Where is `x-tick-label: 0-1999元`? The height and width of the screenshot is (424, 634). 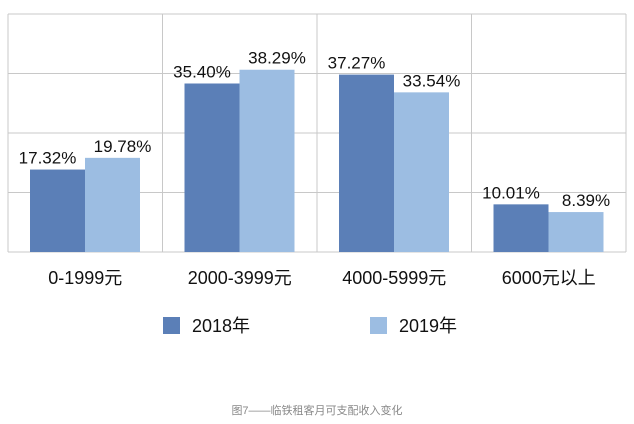
x-tick-label: 0-1999元 is located at coordinates (85, 278).